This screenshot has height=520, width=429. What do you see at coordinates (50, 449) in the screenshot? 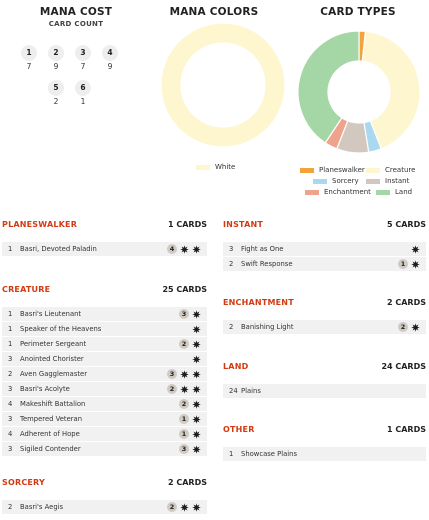
I see `card-name: Sigiled Contender` at bounding box center [50, 449].